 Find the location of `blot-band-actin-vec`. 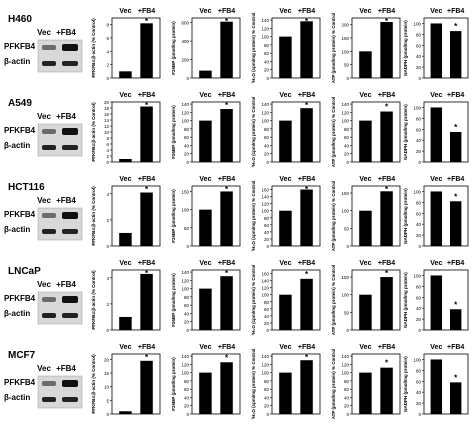

blot-band-actin-vec is located at coordinates (49, 231).